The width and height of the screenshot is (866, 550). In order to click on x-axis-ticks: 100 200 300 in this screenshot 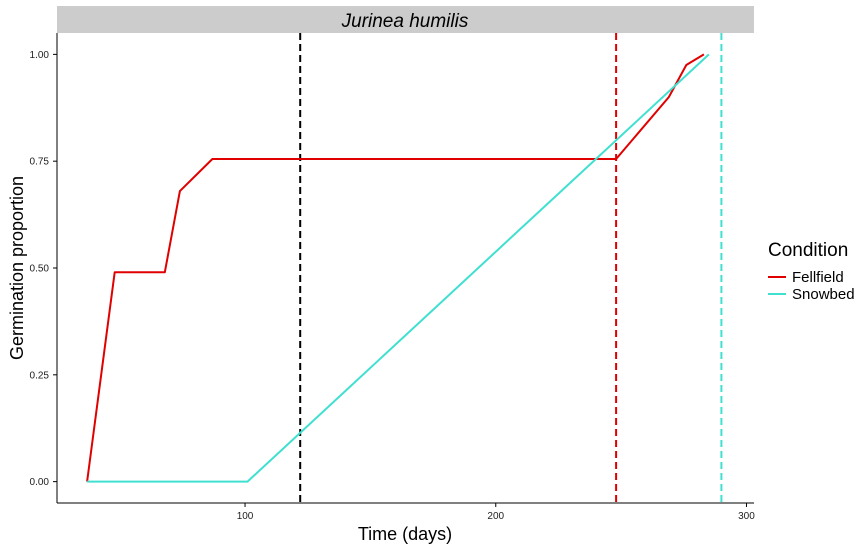, I will do `click(496, 512)`.